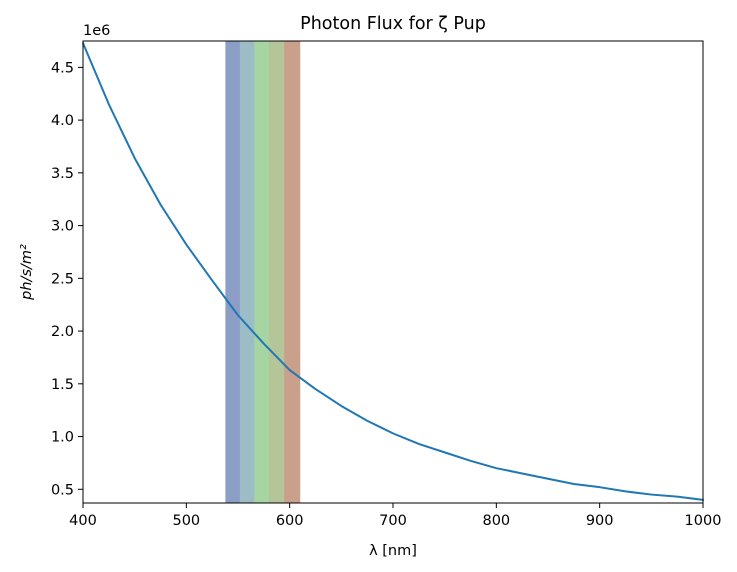  Describe the element at coordinates (62, 174) in the screenshot. I see `y-tick-label: 3.5` at that location.